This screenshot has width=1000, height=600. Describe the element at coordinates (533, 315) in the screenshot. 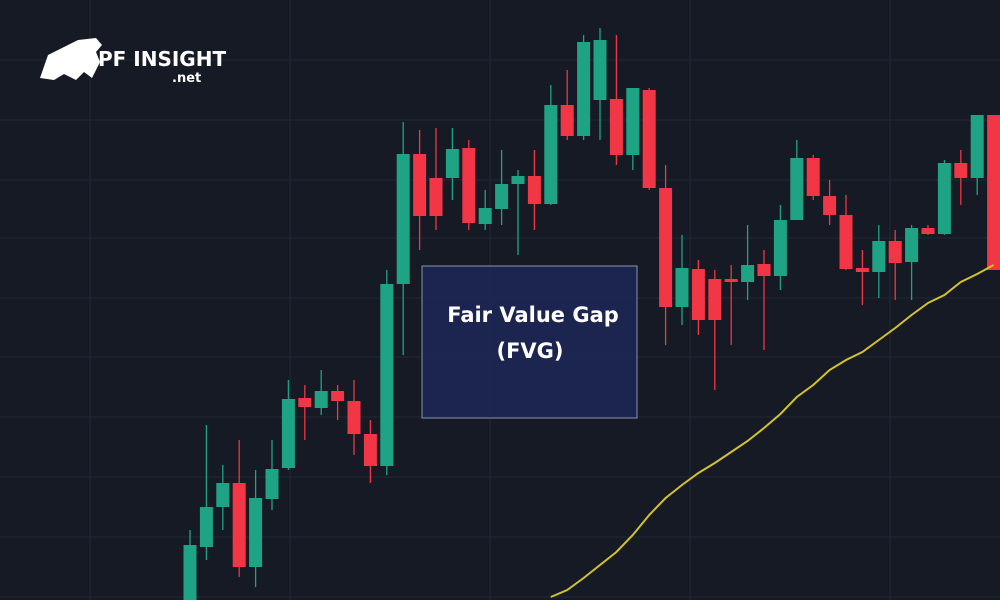

I see `annotation: Fair Value Gap` at that location.